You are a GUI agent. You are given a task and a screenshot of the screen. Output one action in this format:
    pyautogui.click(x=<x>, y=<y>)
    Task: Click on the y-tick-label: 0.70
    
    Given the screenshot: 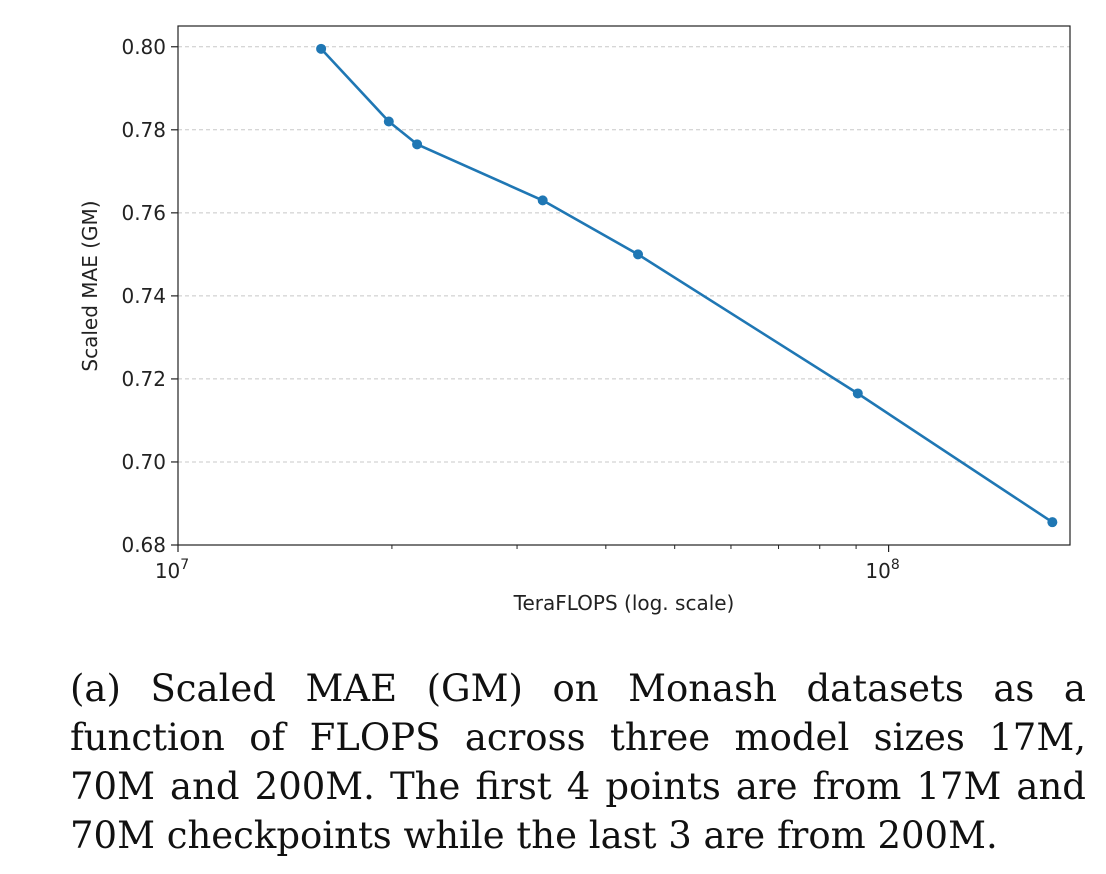 What is the action you would take?
    pyautogui.click(x=143, y=462)
    